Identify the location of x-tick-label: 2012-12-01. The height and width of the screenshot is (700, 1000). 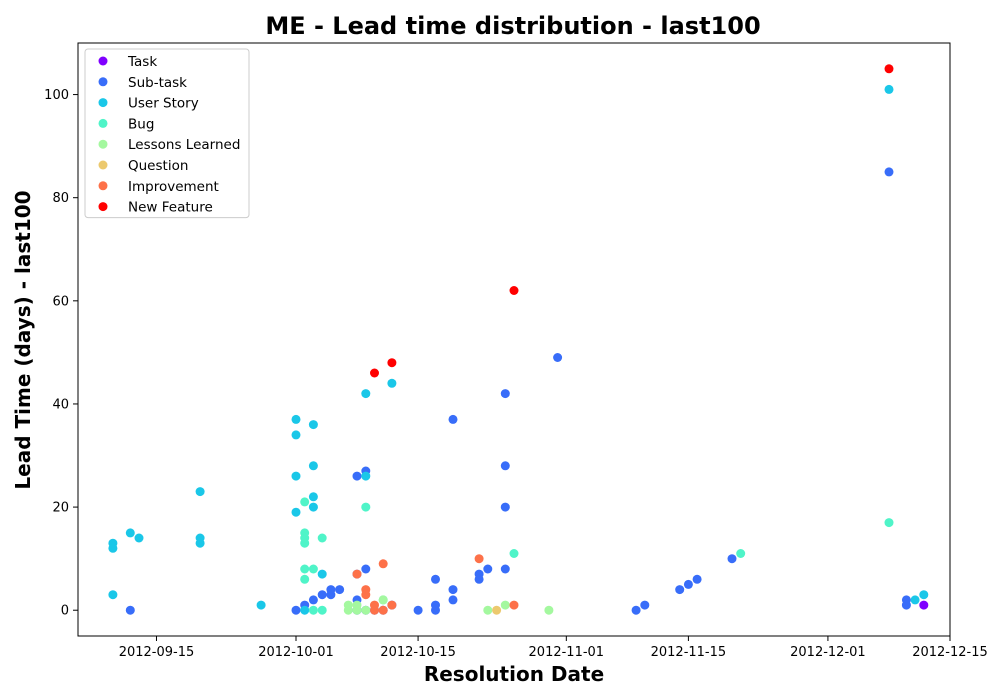
(828, 652).